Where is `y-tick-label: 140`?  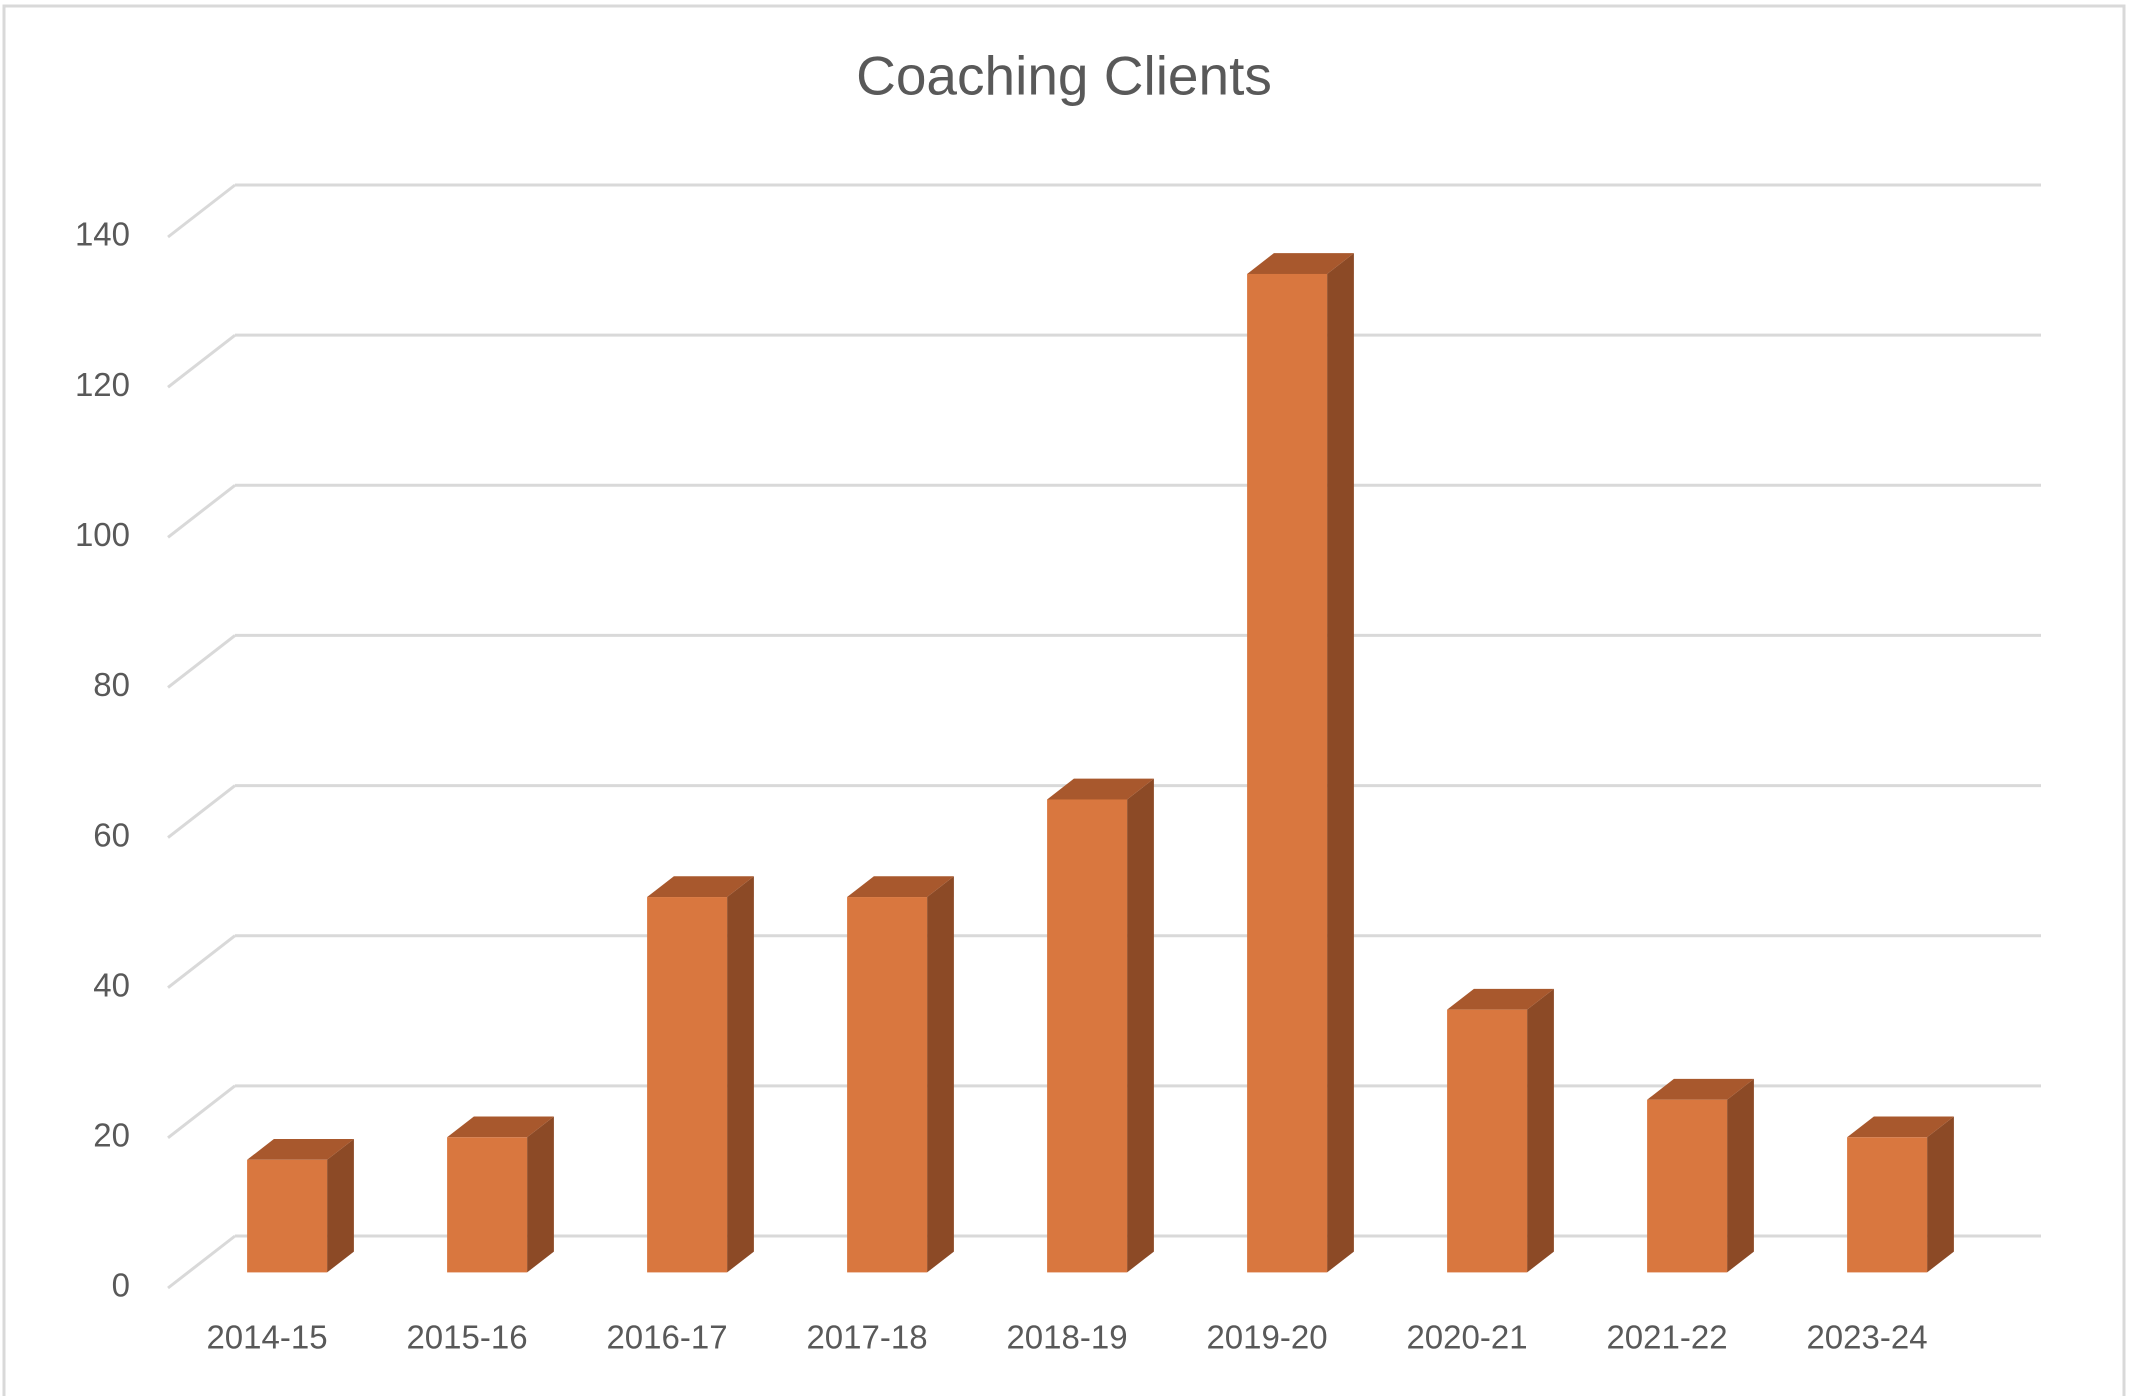 y-tick-label: 140 is located at coordinates (102, 234).